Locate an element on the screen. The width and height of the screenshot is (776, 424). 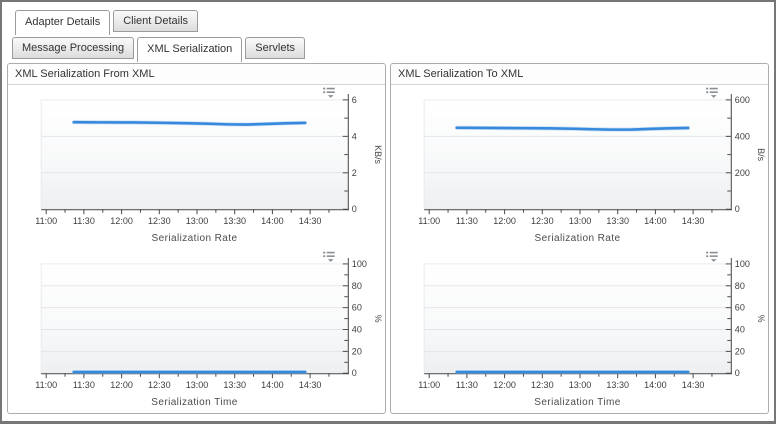
tab-label: Client Details is located at coordinates (156, 21).